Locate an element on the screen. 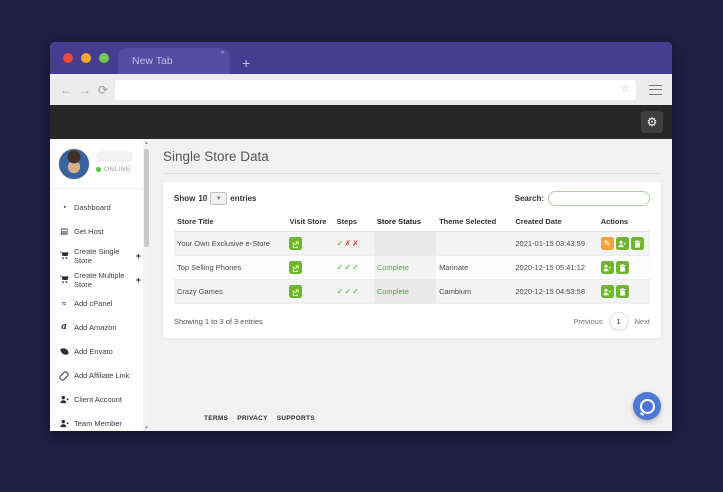 The image size is (723, 492). length-control: Show 10 ▼ entries is located at coordinates (215, 198).